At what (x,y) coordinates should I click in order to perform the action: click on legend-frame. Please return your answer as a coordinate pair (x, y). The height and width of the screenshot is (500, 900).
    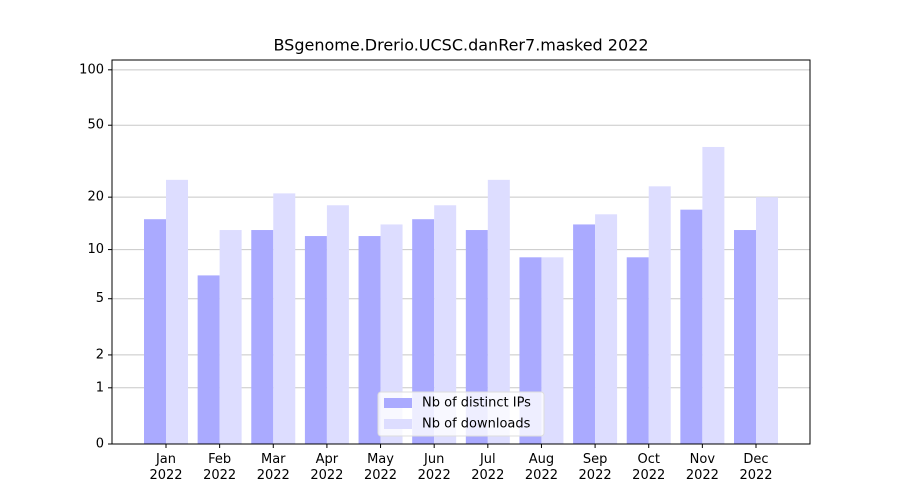
    Looking at the image, I should click on (461, 414).